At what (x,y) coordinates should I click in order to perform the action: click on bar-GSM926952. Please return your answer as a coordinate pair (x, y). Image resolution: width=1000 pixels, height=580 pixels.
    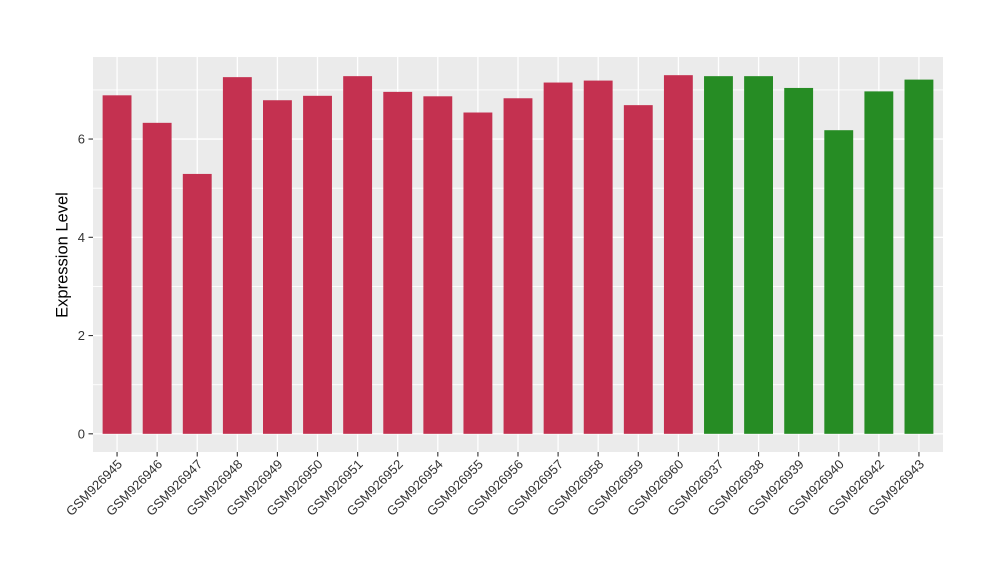
    Looking at the image, I should click on (398, 262).